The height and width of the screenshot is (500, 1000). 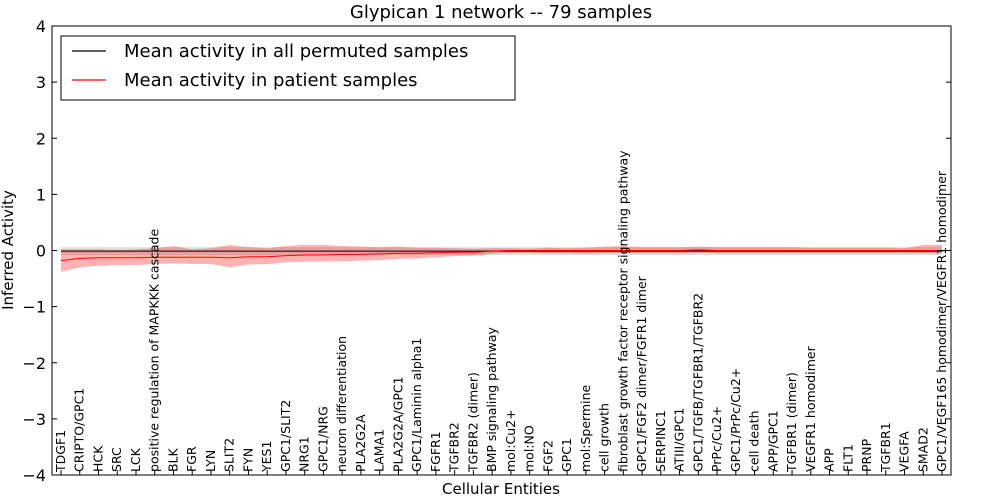 What do you see at coordinates (154, 350) in the screenshot?
I see `x-tick-label: positive regulation of MAPKKK cascade` at bounding box center [154, 350].